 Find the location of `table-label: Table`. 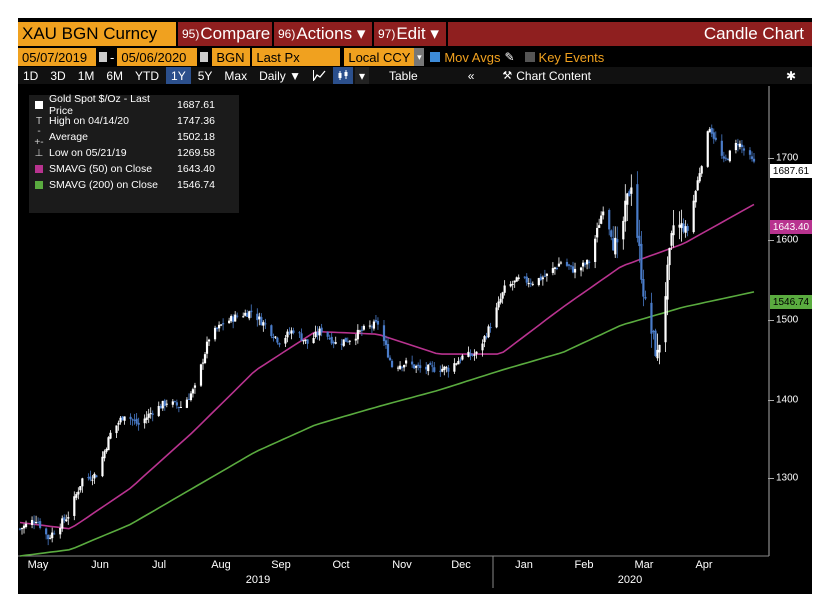

table-label: Table is located at coordinates (403, 75).